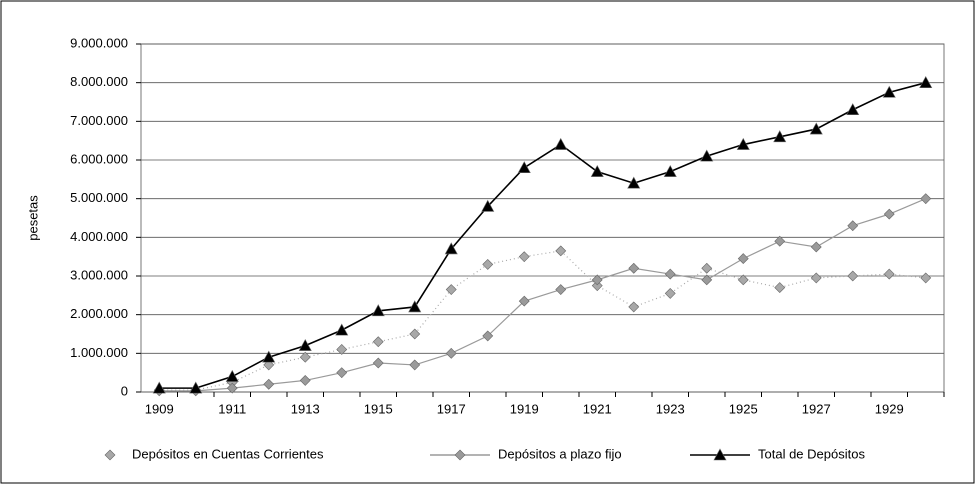 The height and width of the screenshot is (485, 976). What do you see at coordinates (99, 352) in the screenshot?
I see `y-tick-label: 1.000.000` at bounding box center [99, 352].